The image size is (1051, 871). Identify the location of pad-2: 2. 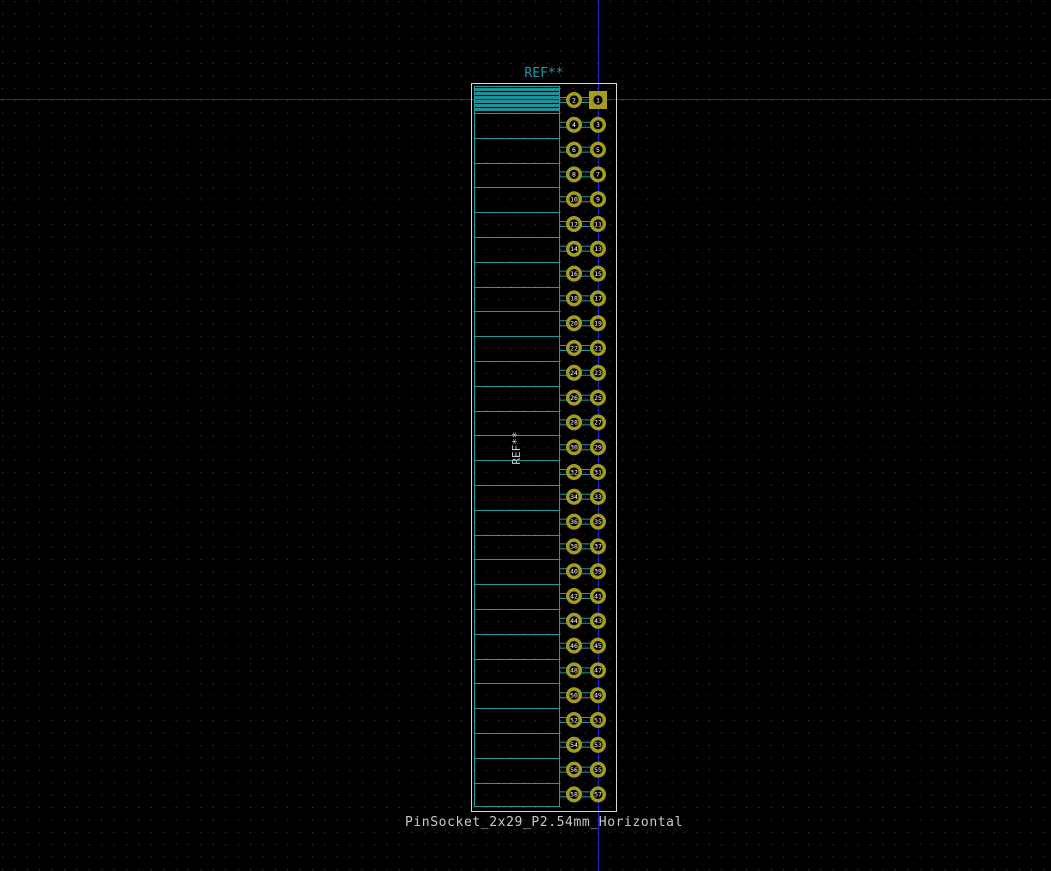
(574, 100).